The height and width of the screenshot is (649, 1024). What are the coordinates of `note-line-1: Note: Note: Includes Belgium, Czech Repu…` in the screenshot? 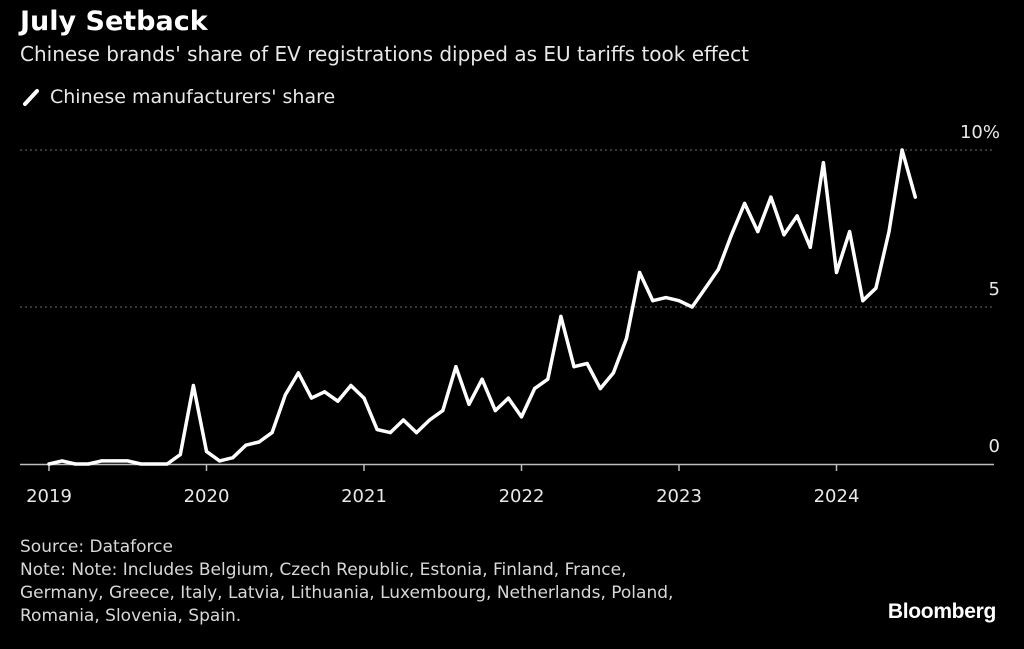 It's located at (323, 570).